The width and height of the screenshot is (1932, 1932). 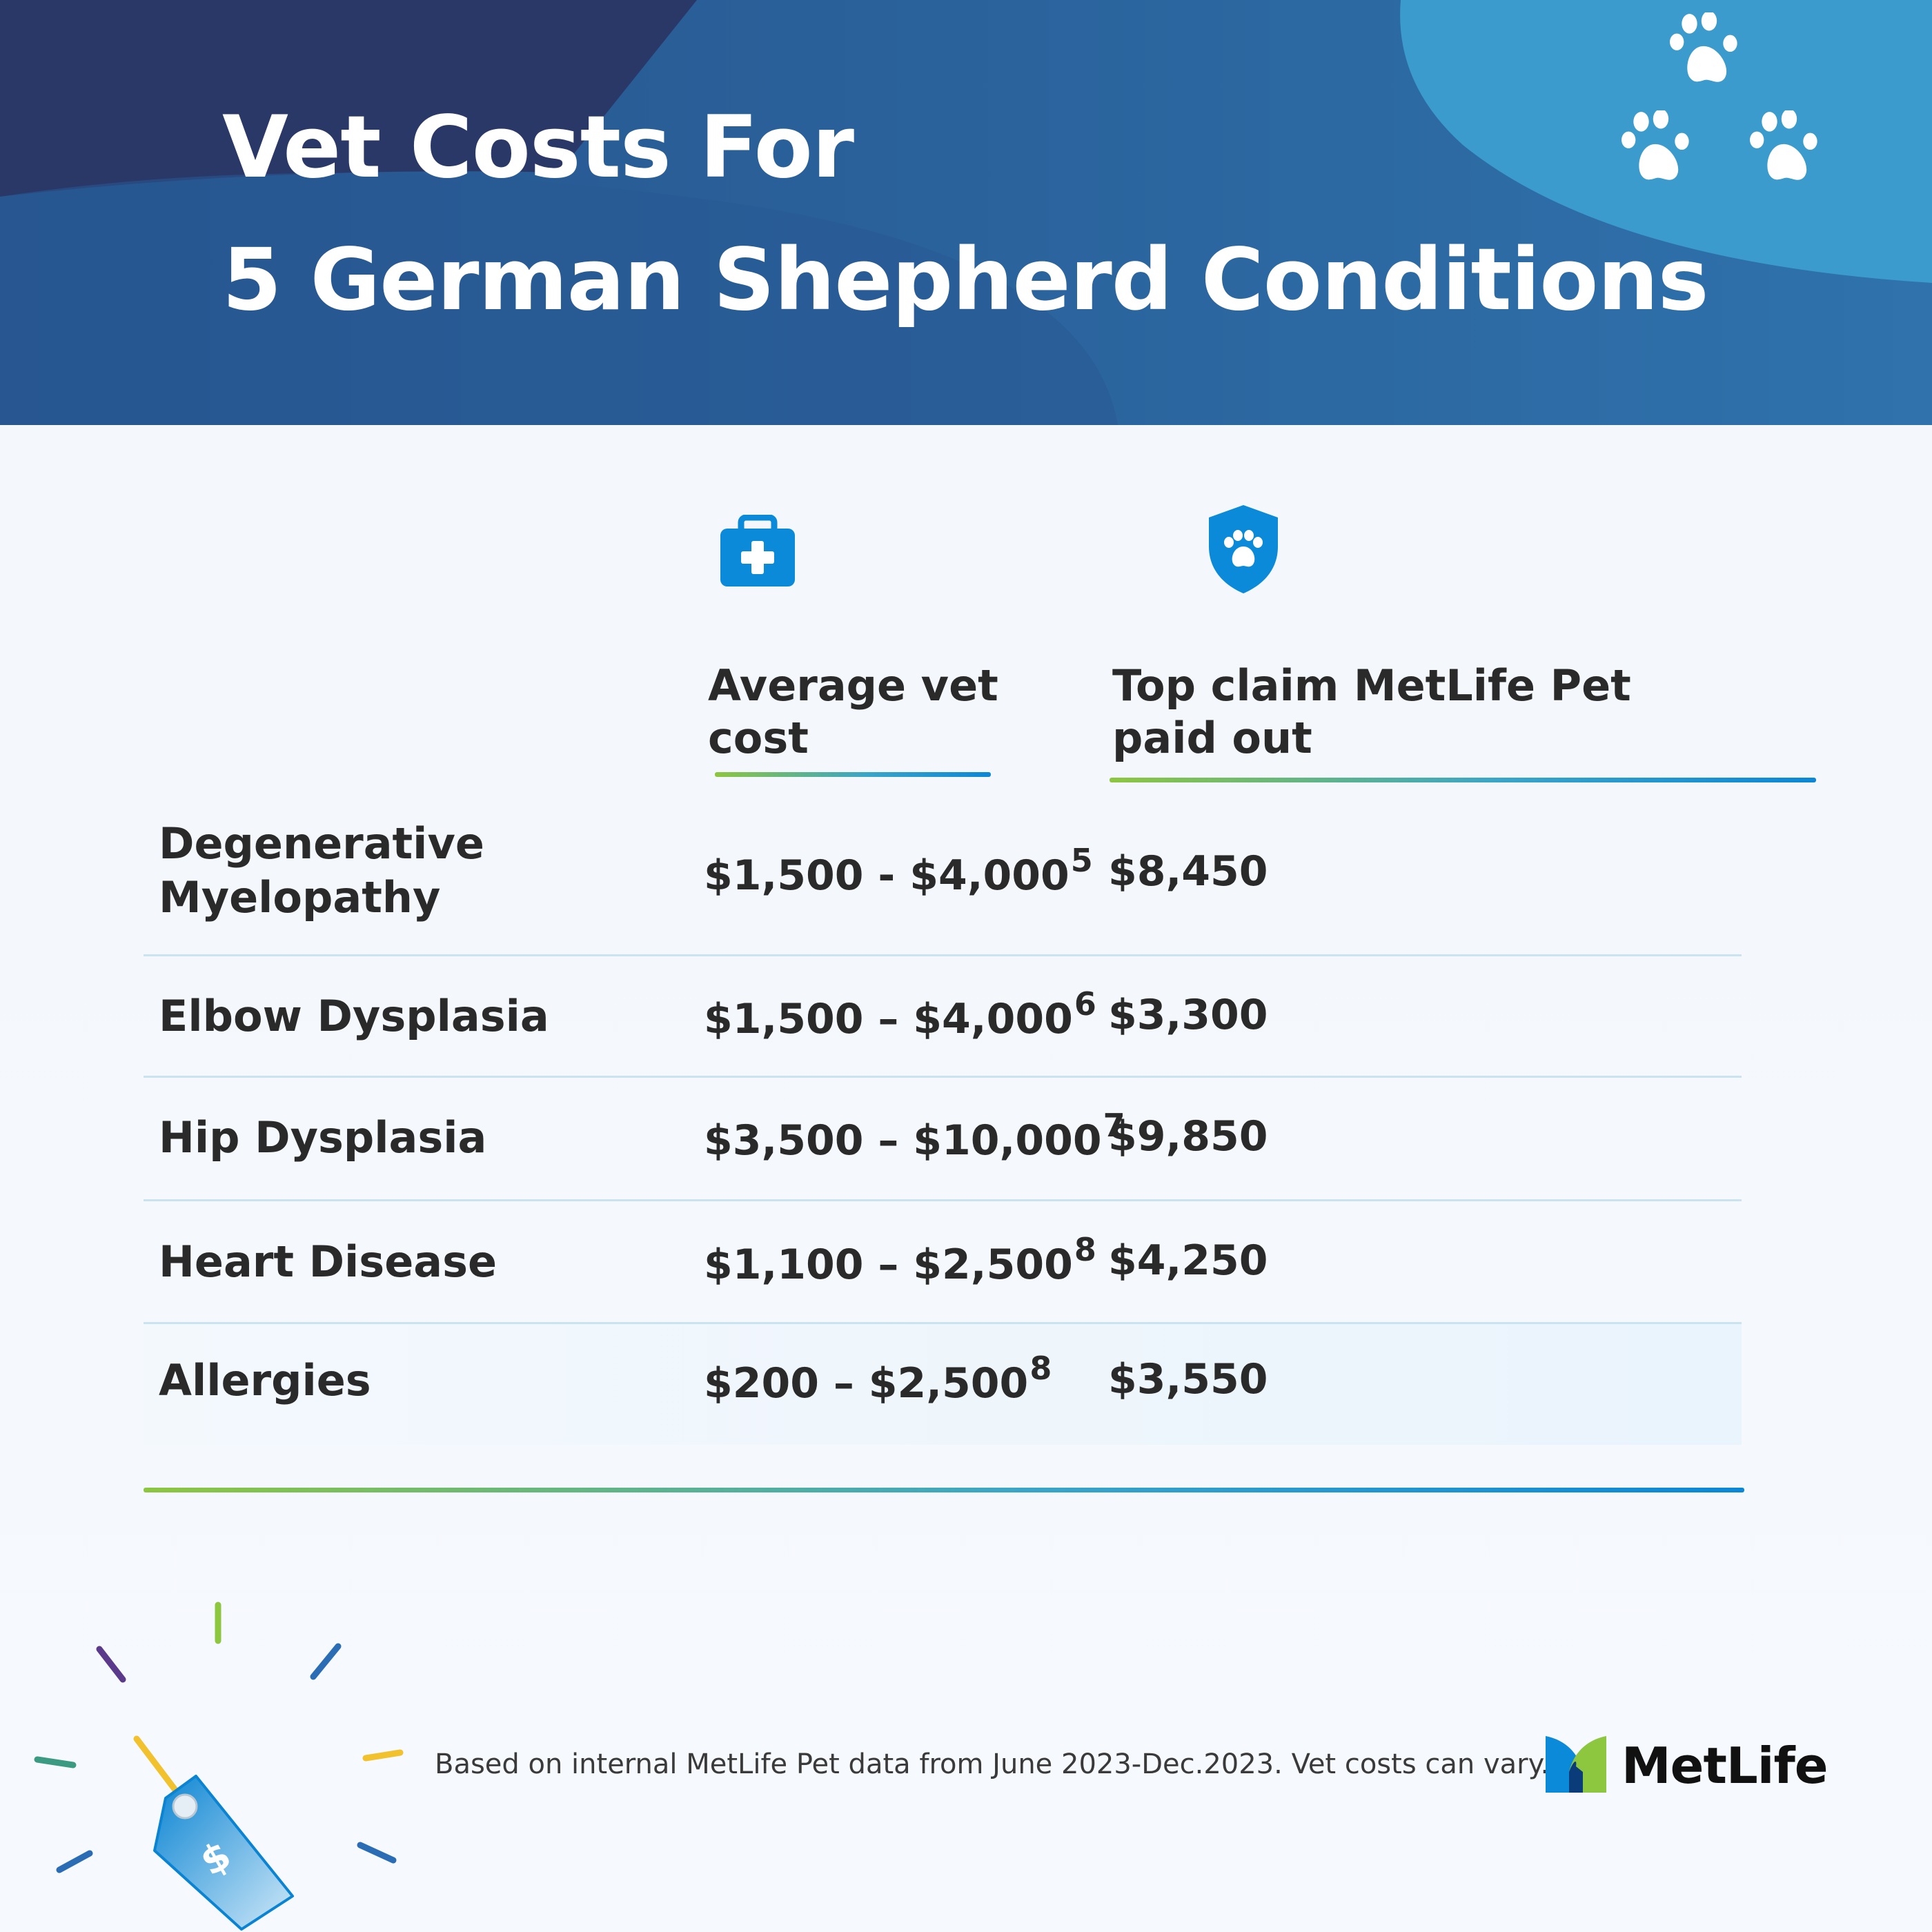 I want to click on average-vet-cost: $1,100 – $2,5008, so click(x=900, y=1260).